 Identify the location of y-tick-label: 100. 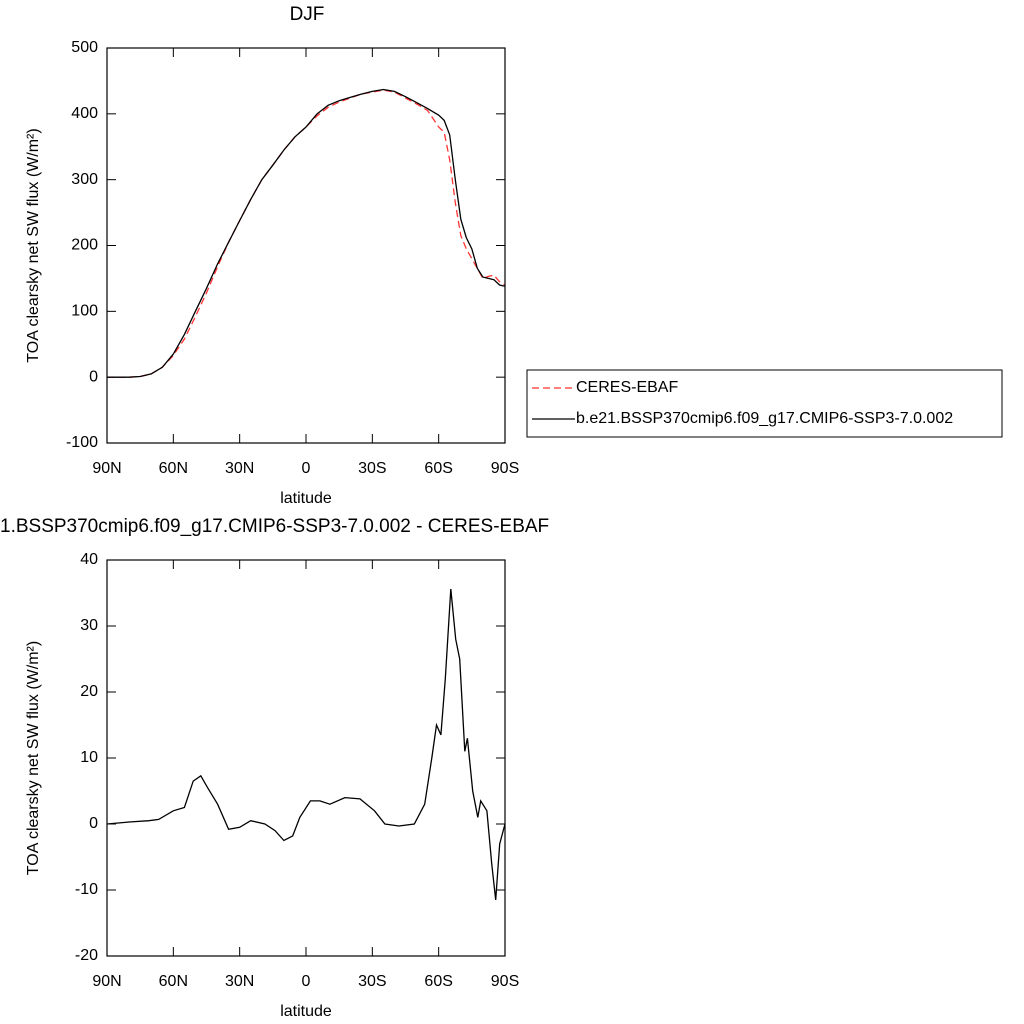
(84, 311).